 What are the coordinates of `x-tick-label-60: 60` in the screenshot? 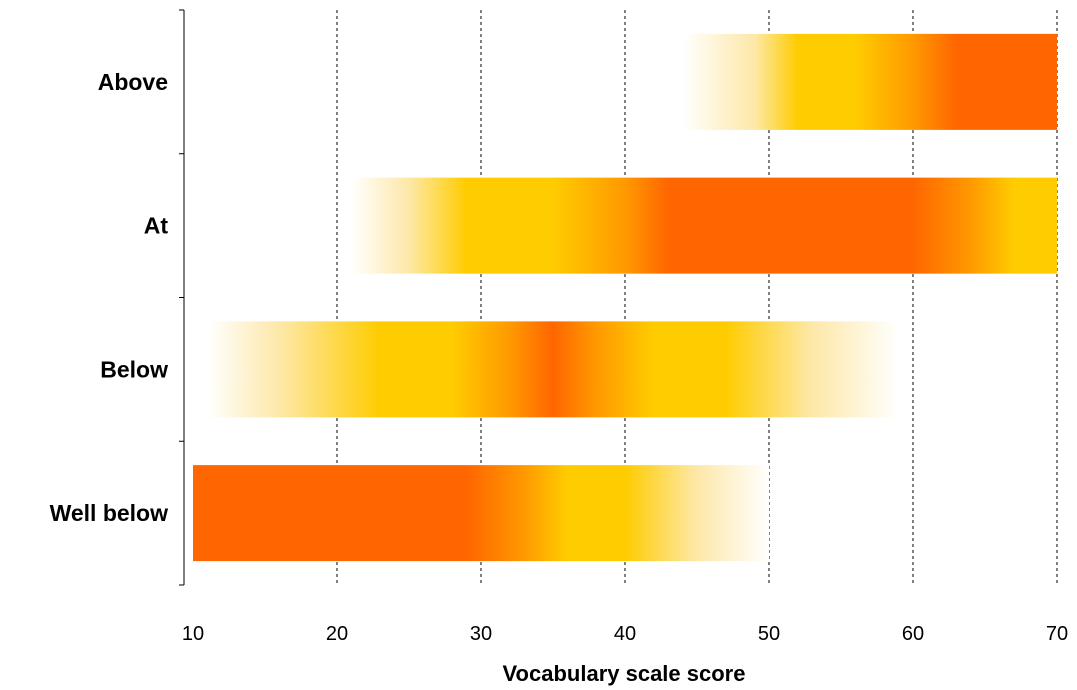 It's located at (913, 634).